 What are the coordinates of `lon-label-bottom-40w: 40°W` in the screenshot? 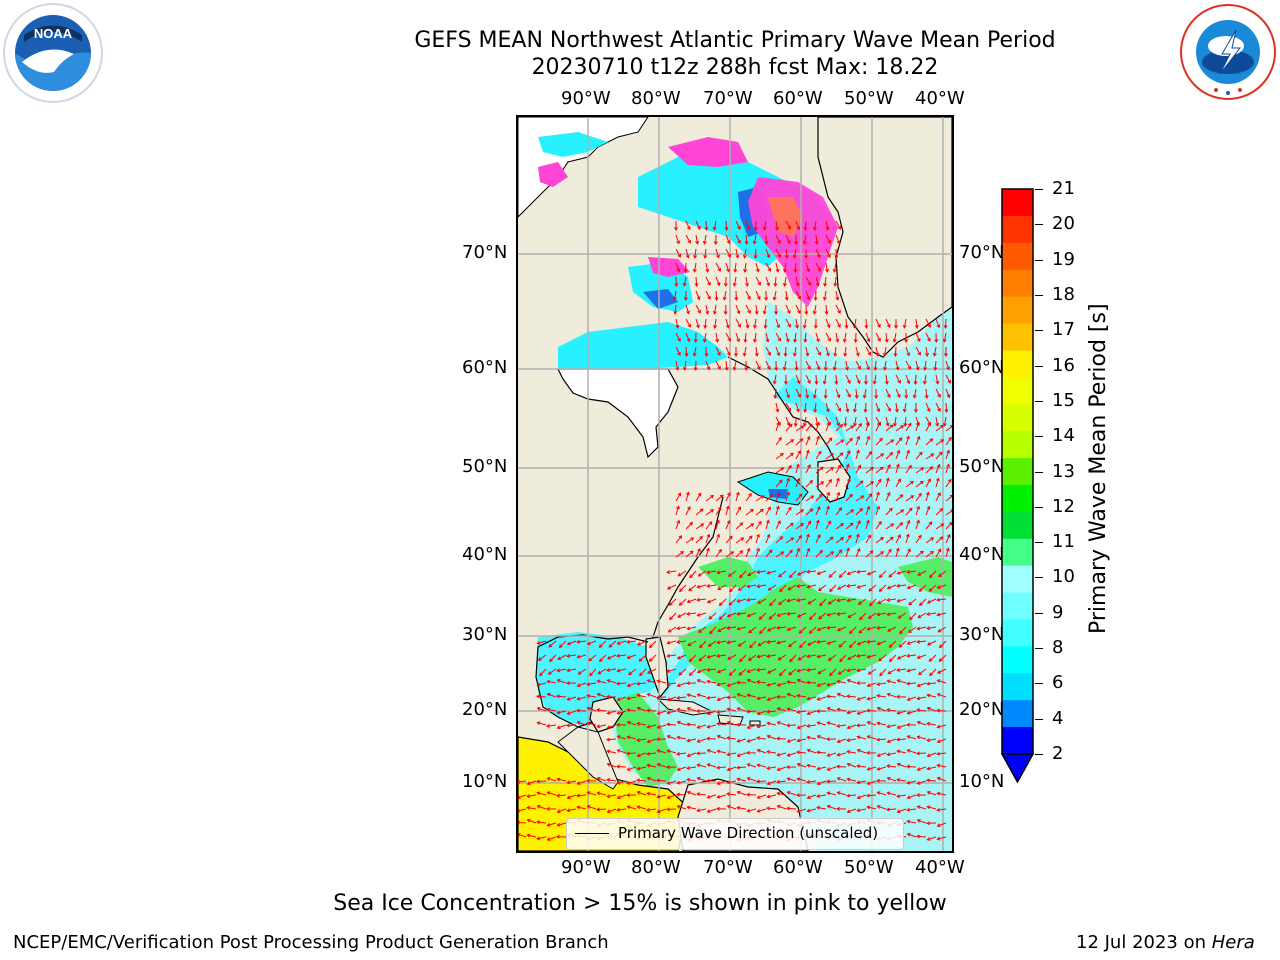 It's located at (940, 867).